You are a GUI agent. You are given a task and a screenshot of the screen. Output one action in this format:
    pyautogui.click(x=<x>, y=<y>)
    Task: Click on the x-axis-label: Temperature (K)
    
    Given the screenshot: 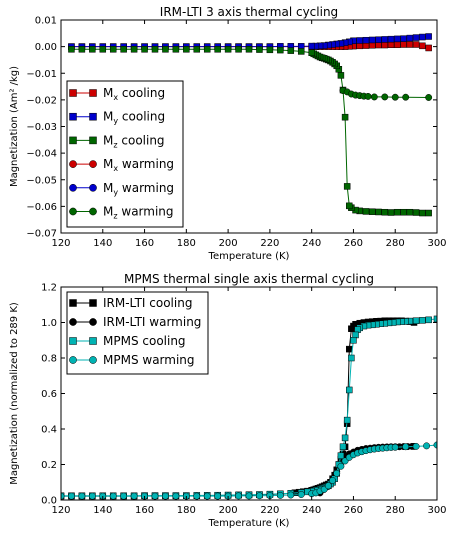 What is the action you would take?
    pyautogui.click(x=249, y=256)
    